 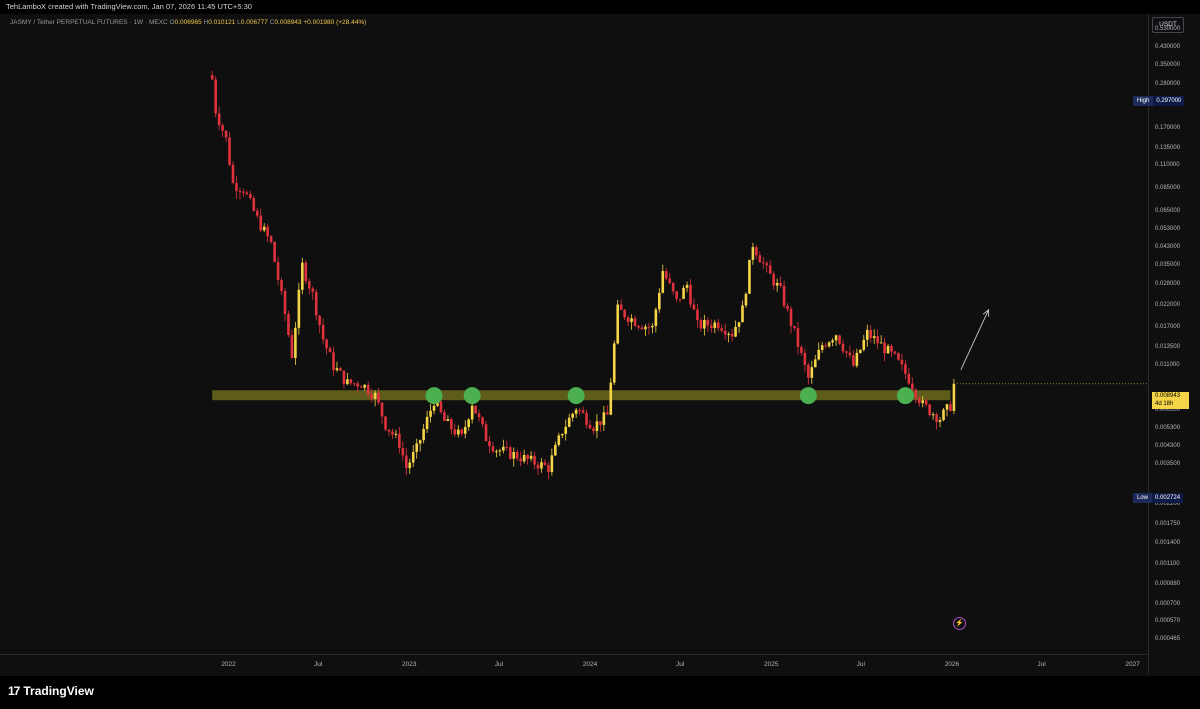 What do you see at coordinates (1174, 344) in the screenshot?
I see `price-axis` at bounding box center [1174, 344].